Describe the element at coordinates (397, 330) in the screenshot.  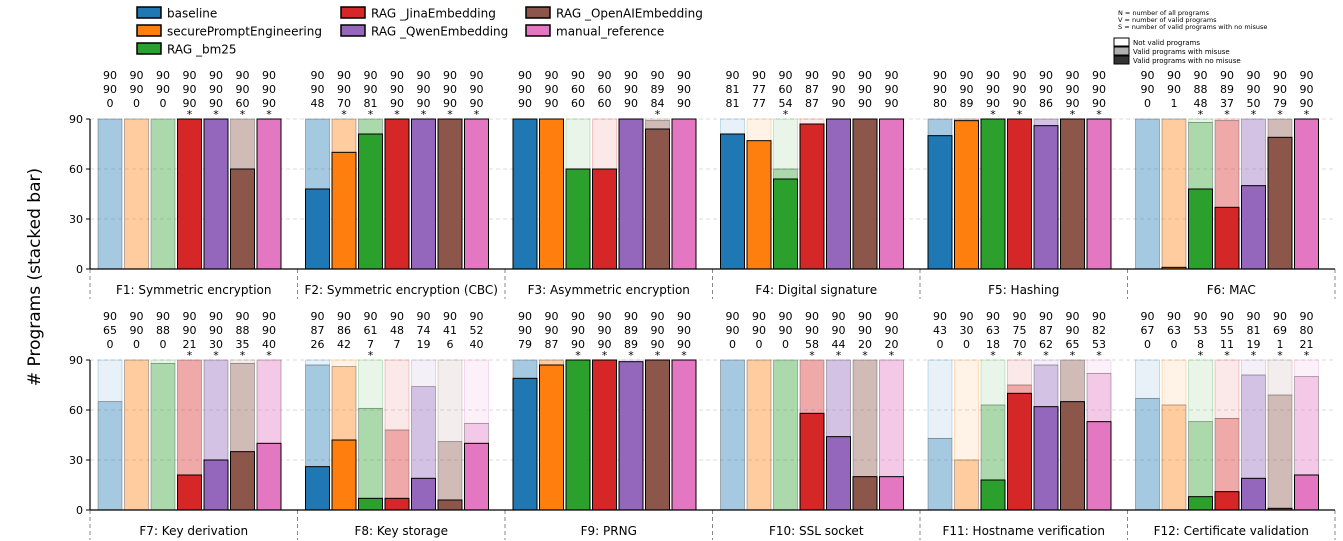
I see `v-label: 48` at that location.